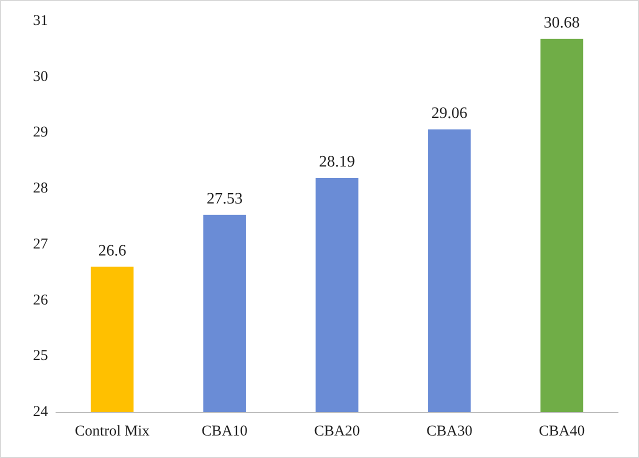 This screenshot has width=639, height=458. Describe the element at coordinates (40, 132) in the screenshot. I see `y-tick-label: 29` at that location.